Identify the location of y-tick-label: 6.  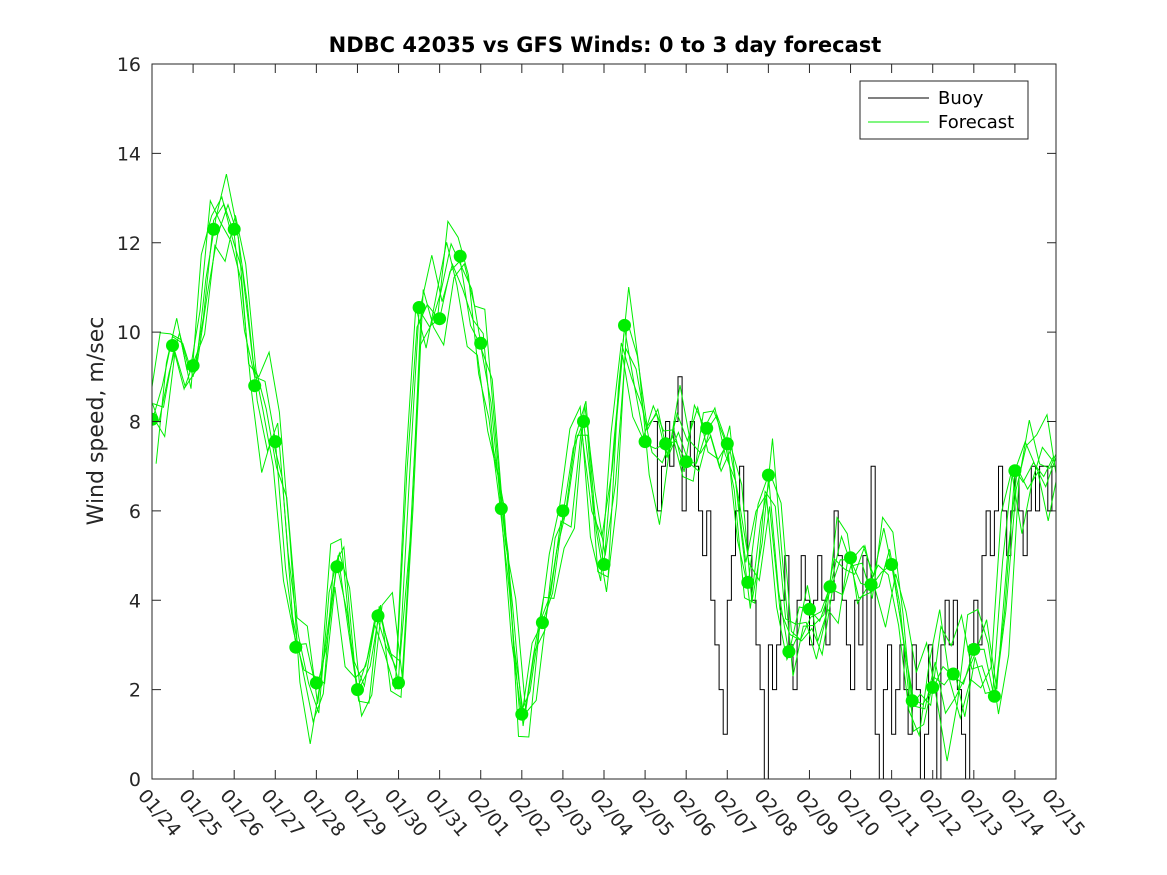
(135, 512).